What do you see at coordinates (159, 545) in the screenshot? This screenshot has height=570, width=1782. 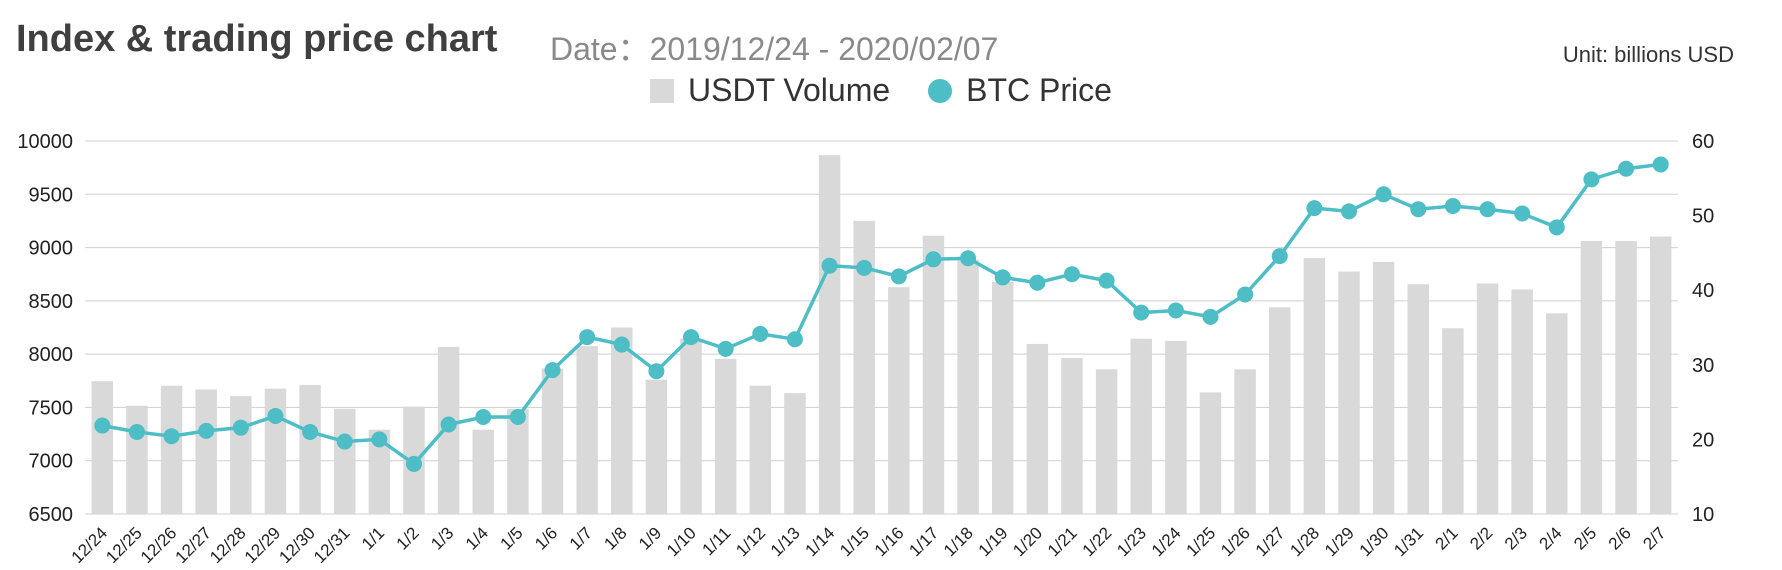 I see `x-tick-label: 12/26` at bounding box center [159, 545].